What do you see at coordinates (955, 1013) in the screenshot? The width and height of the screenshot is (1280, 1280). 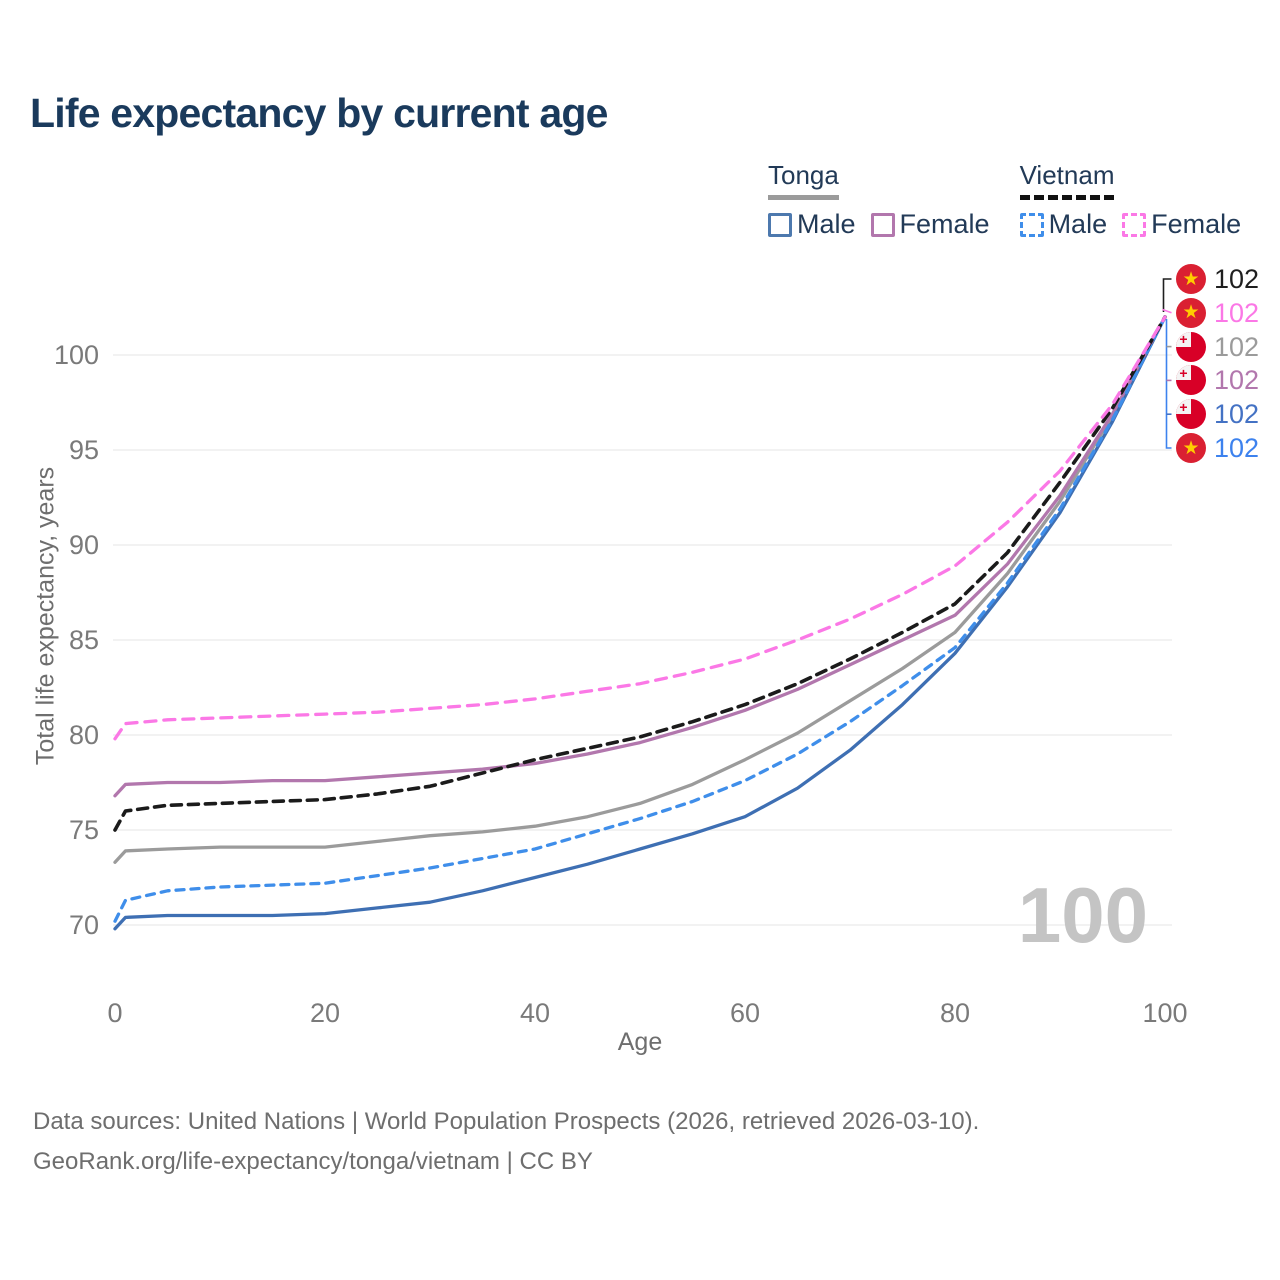 I see `x-tick-80: 80` at bounding box center [955, 1013].